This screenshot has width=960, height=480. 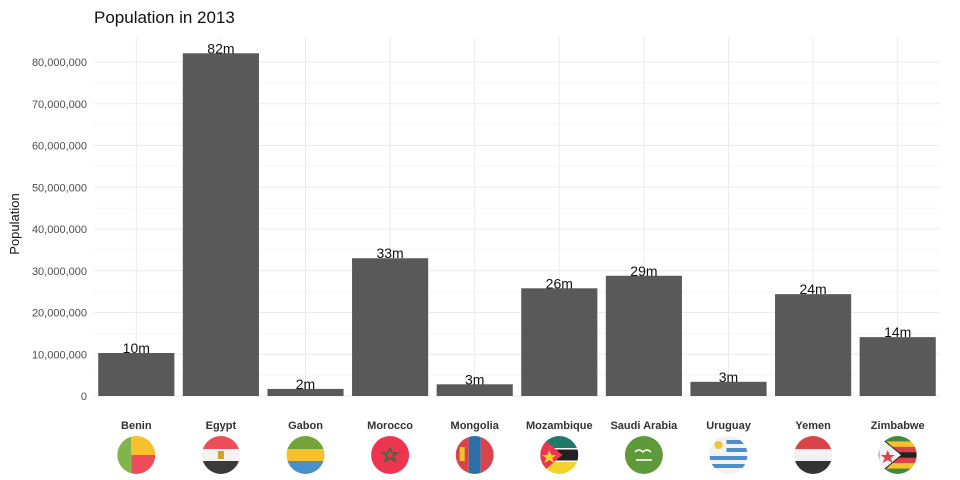 I want to click on y-tick-label: 30,000,000, so click(x=59, y=272).